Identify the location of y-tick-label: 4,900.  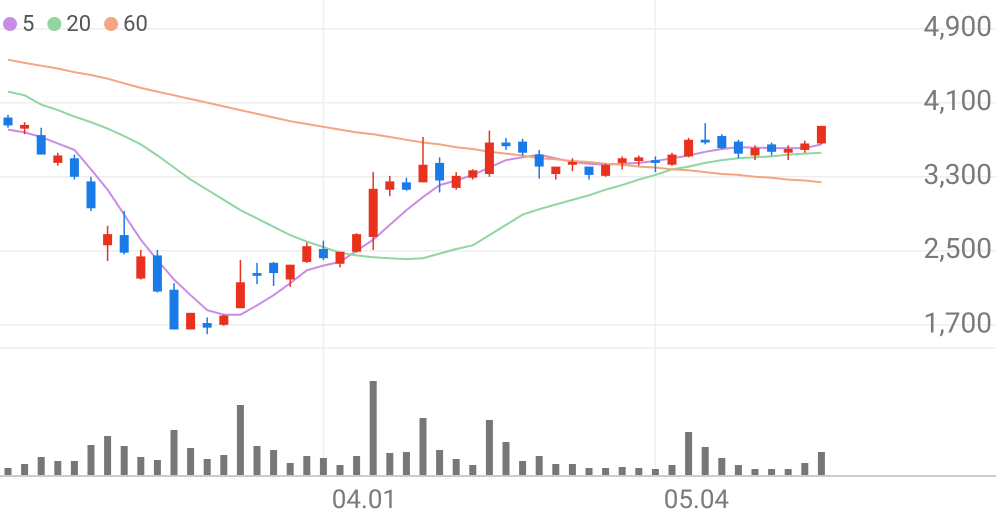
(958, 26).